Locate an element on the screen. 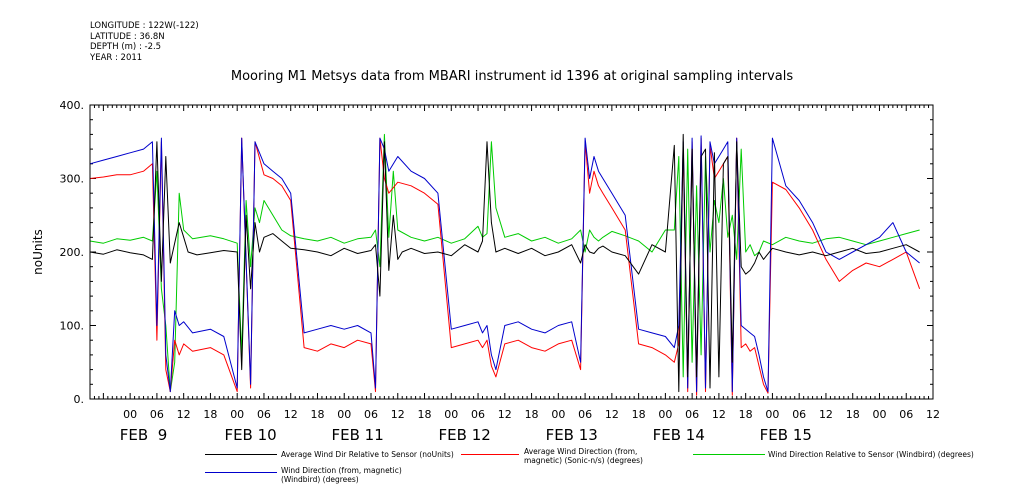 This screenshot has width=1009, height=504. x-day-label: FEB 11 is located at coordinates (357, 435).